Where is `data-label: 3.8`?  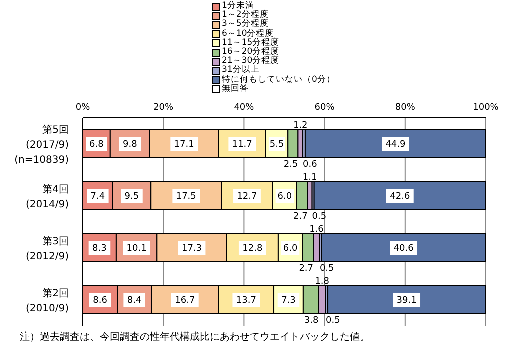 data-label: 3.8 is located at coordinates (312, 321).